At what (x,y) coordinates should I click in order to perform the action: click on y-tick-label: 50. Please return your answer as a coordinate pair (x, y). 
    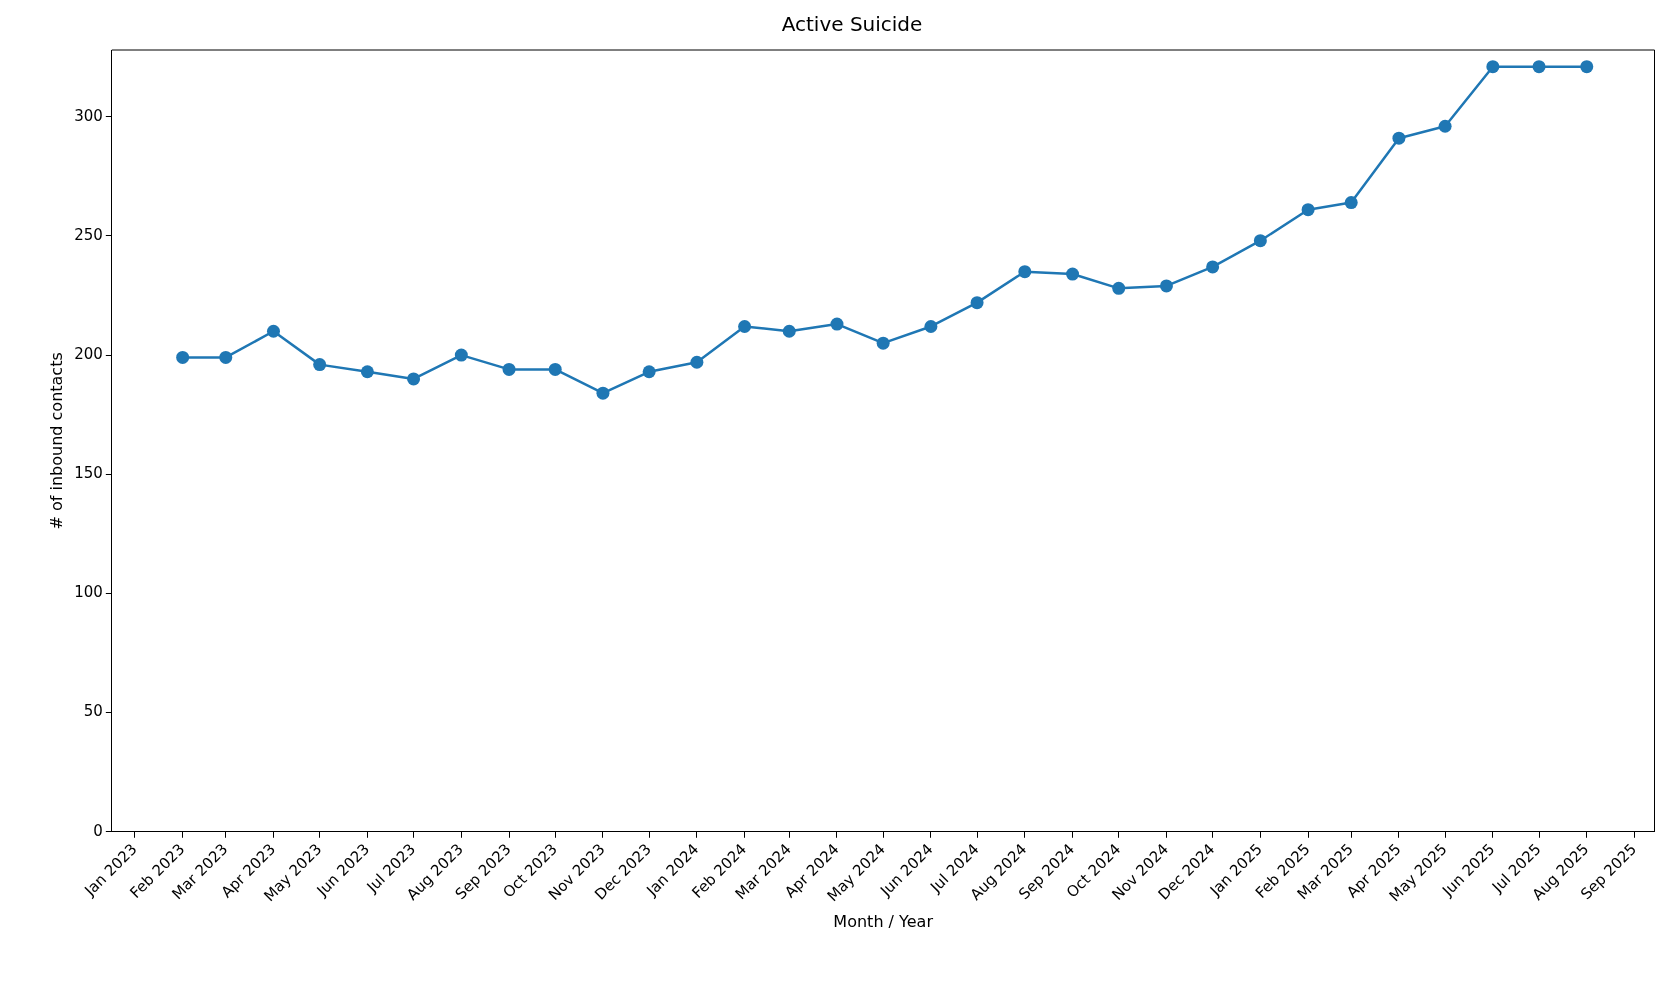
    Looking at the image, I should click on (93, 711).